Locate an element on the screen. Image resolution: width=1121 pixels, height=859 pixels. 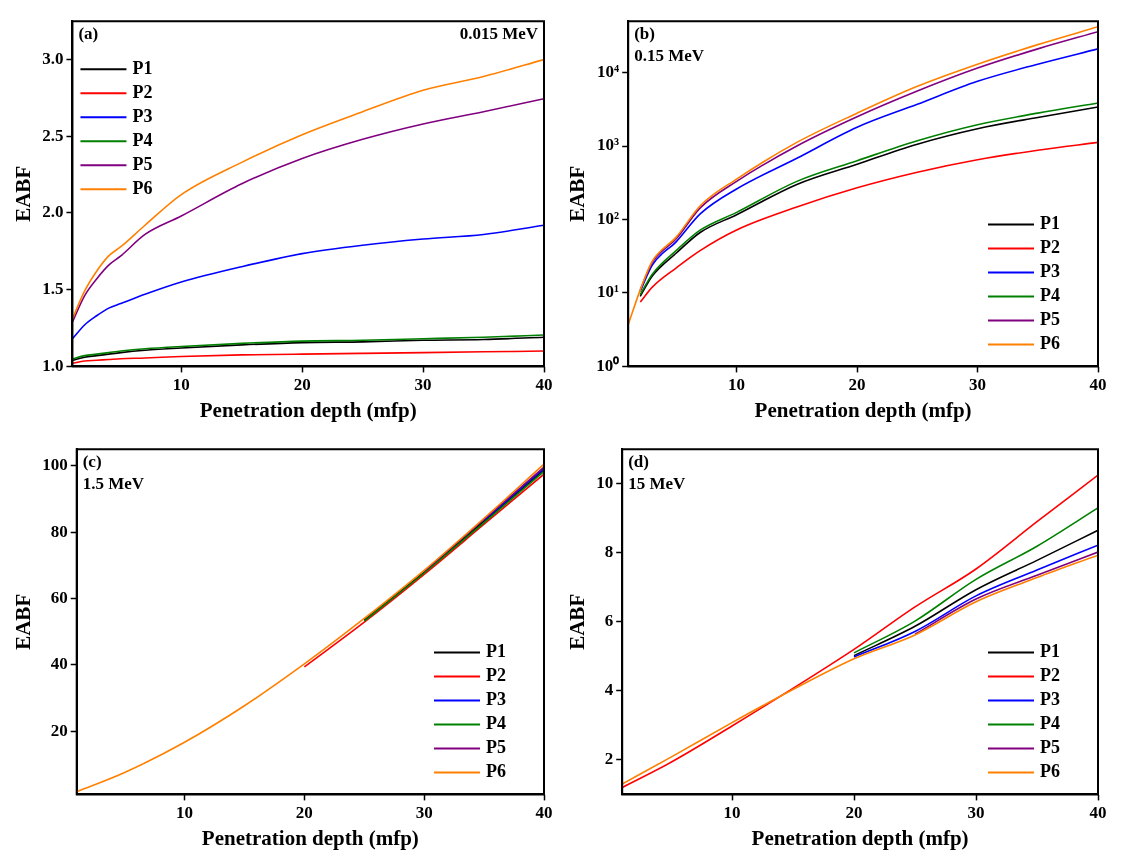
chart-title: (a) is located at coordinates (88, 34).